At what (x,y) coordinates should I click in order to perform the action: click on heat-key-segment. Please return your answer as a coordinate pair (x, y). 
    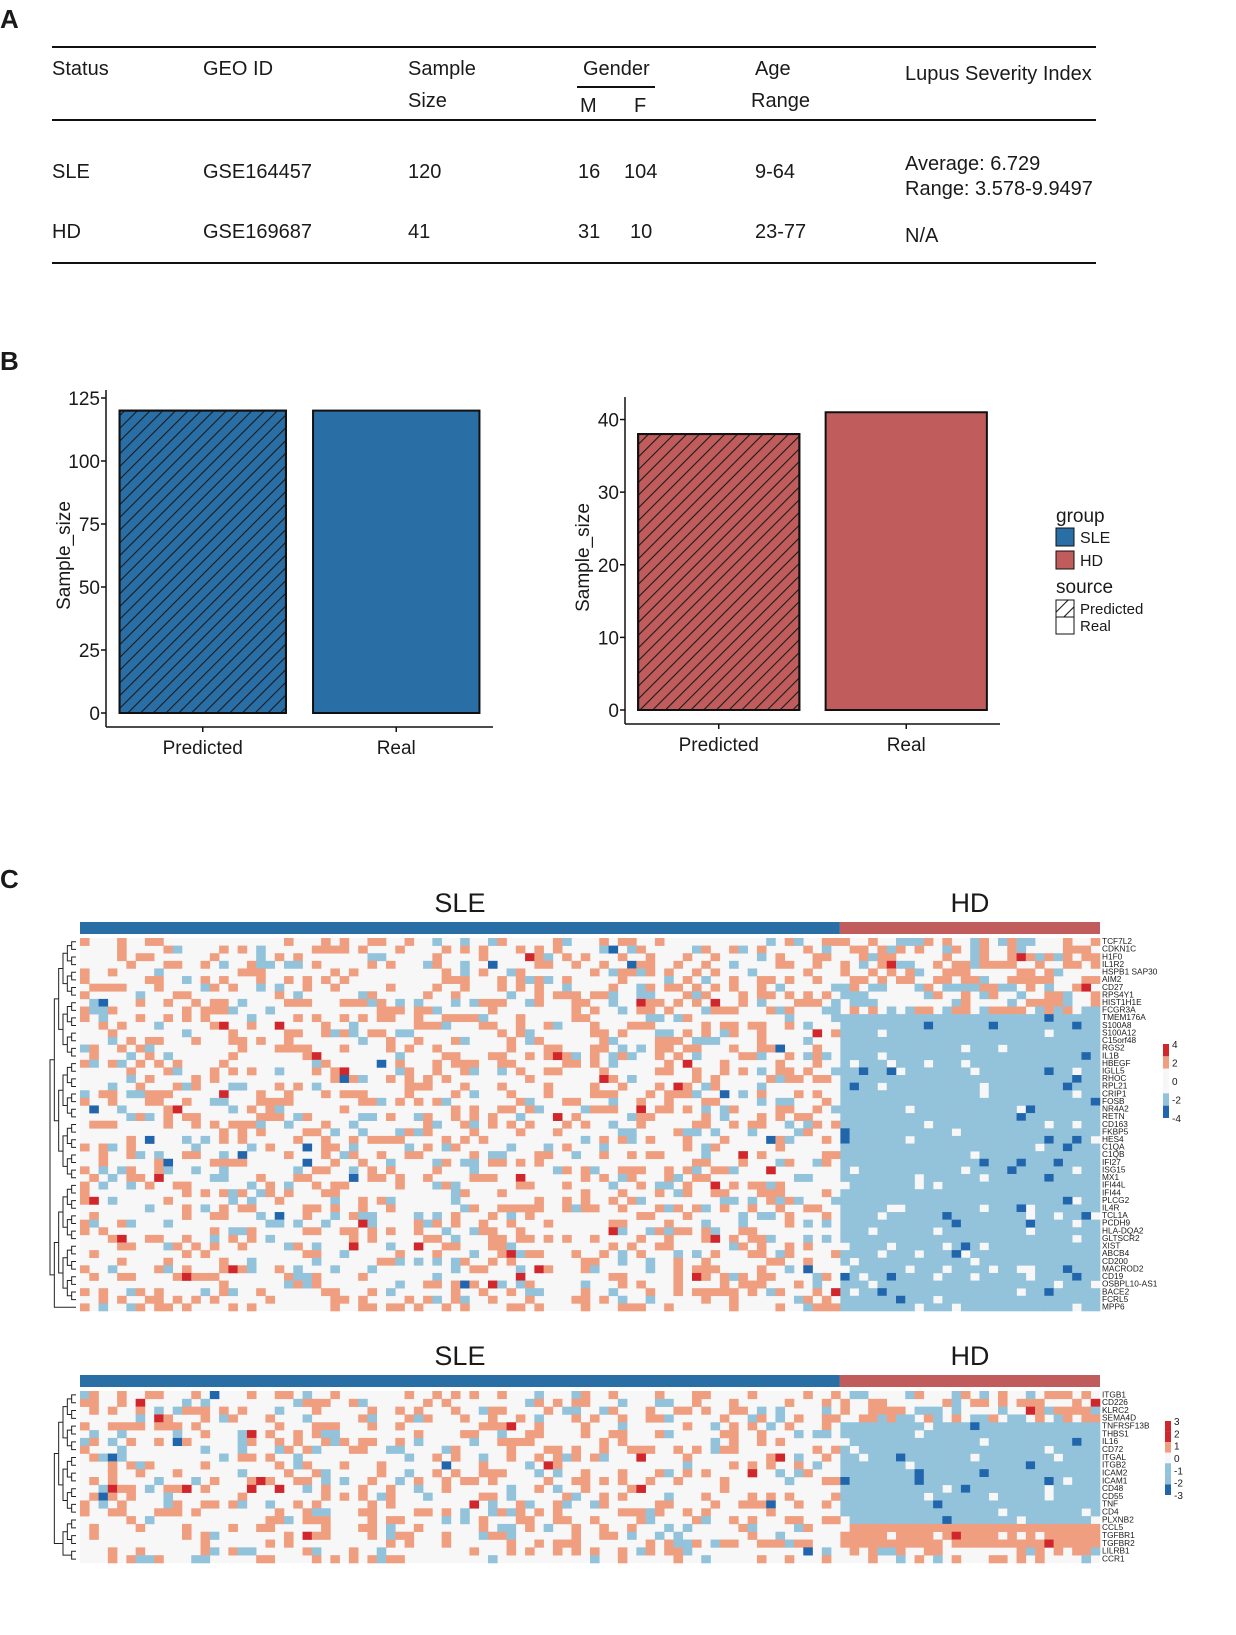
    Looking at the image, I should click on (1166, 1099).